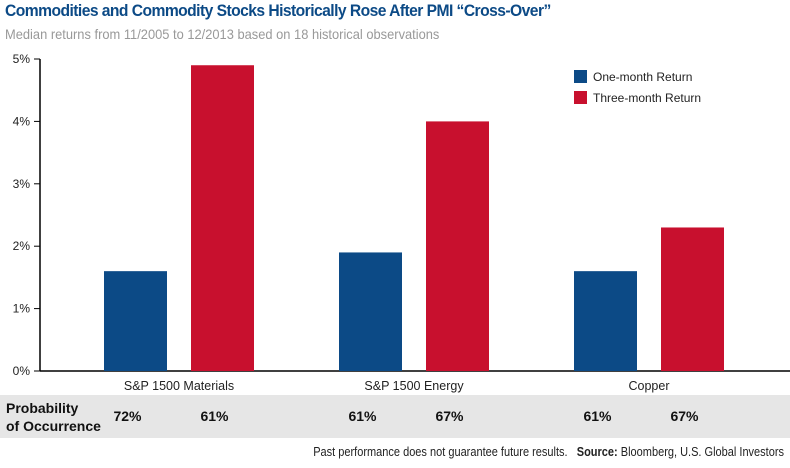 The width and height of the screenshot is (790, 468). What do you see at coordinates (22, 309) in the screenshot?
I see `y-tick-label: 1%` at bounding box center [22, 309].